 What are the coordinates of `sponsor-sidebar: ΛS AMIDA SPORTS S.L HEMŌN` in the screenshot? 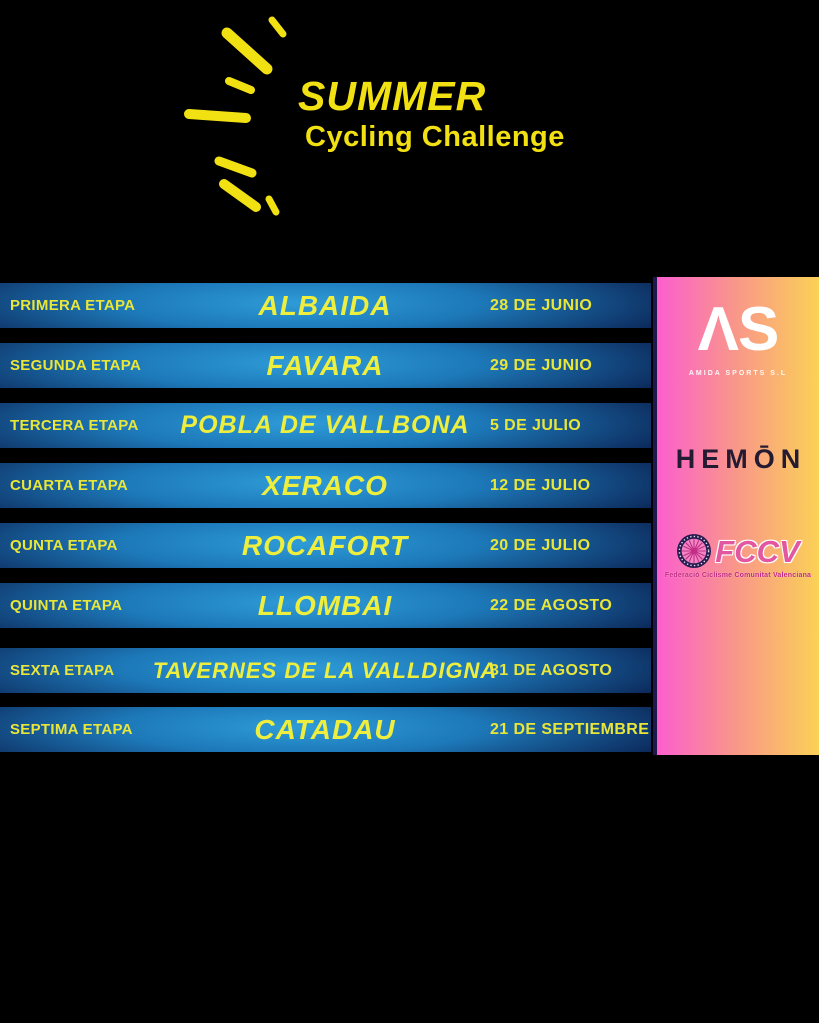 It's located at (736, 516).